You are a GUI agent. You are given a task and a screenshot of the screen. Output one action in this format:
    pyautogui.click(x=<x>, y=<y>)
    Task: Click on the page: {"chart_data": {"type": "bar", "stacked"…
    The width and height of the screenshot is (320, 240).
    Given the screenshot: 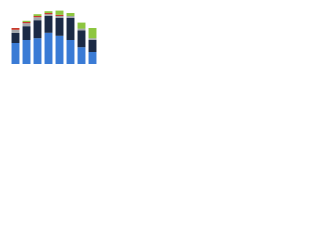 What is the action you would take?
    pyautogui.click(x=50, y=35)
    